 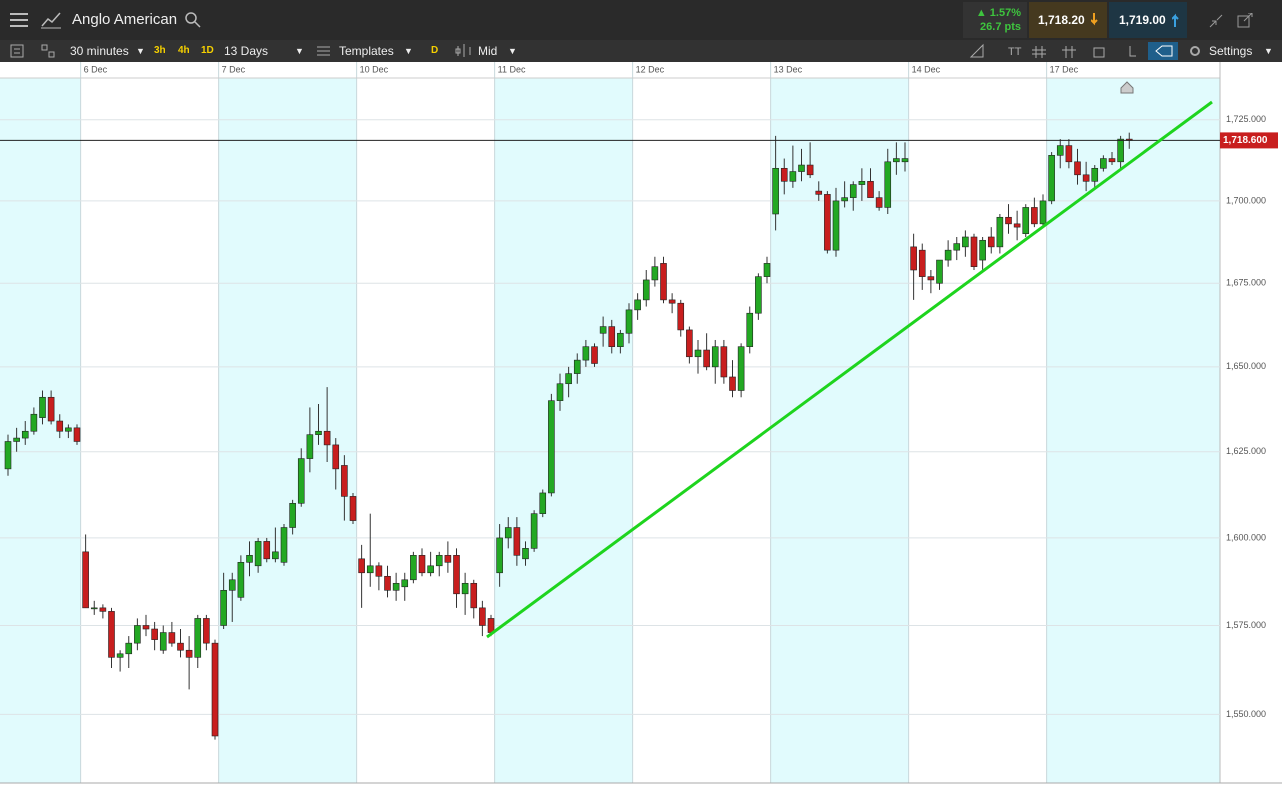 What do you see at coordinates (1246, 537) in the screenshot?
I see `y-tick-label: 1,600.000` at bounding box center [1246, 537].